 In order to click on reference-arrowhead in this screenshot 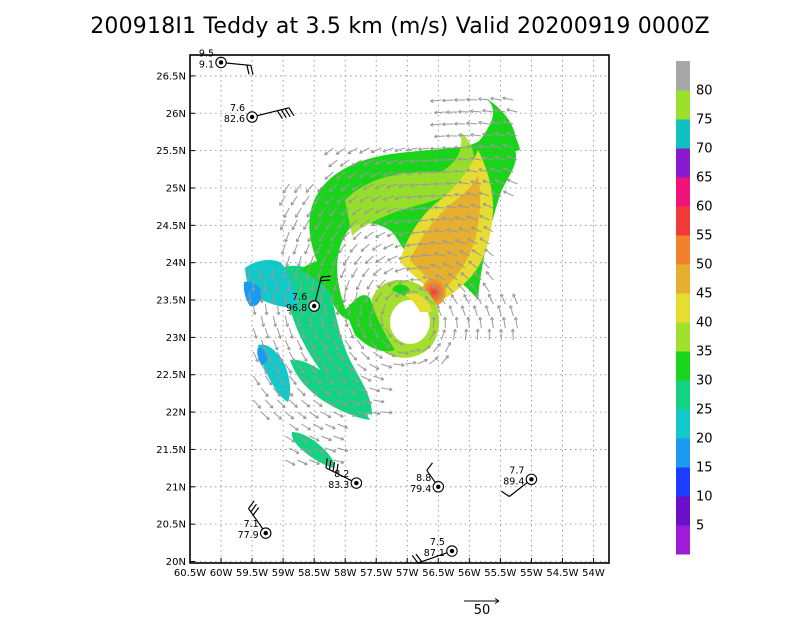, I will do `click(497, 601)`.